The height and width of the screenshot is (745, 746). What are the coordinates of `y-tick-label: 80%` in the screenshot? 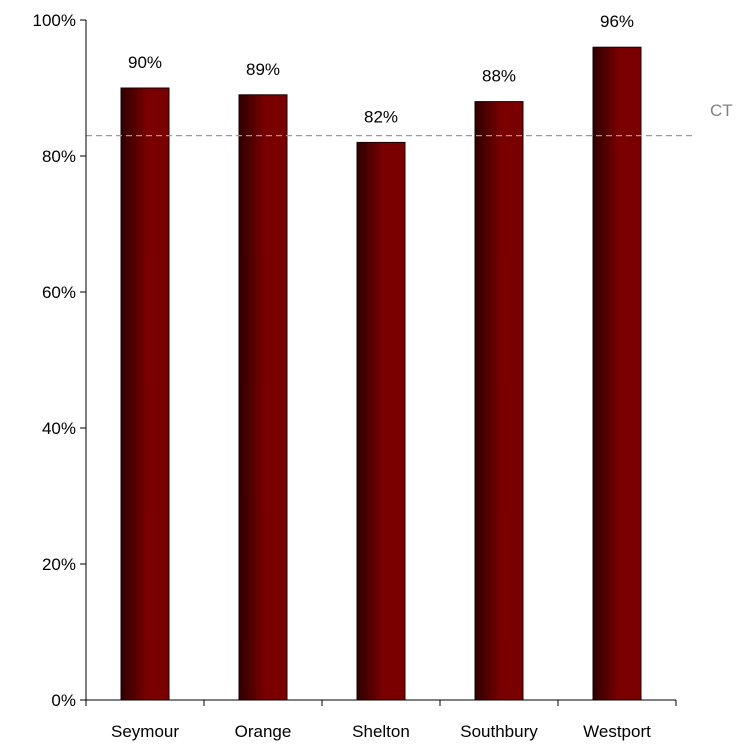 It's located at (59, 156).